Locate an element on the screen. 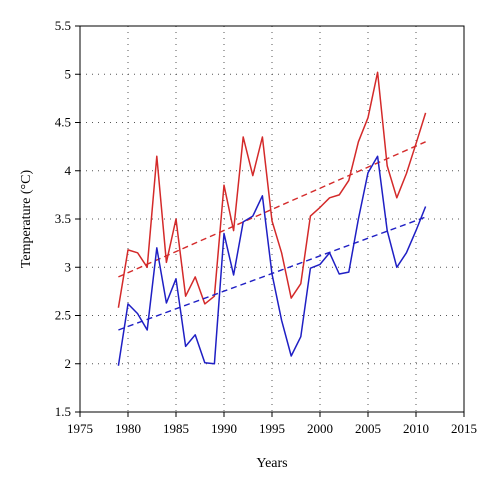  x-axis-label: Years is located at coordinates (271, 463).